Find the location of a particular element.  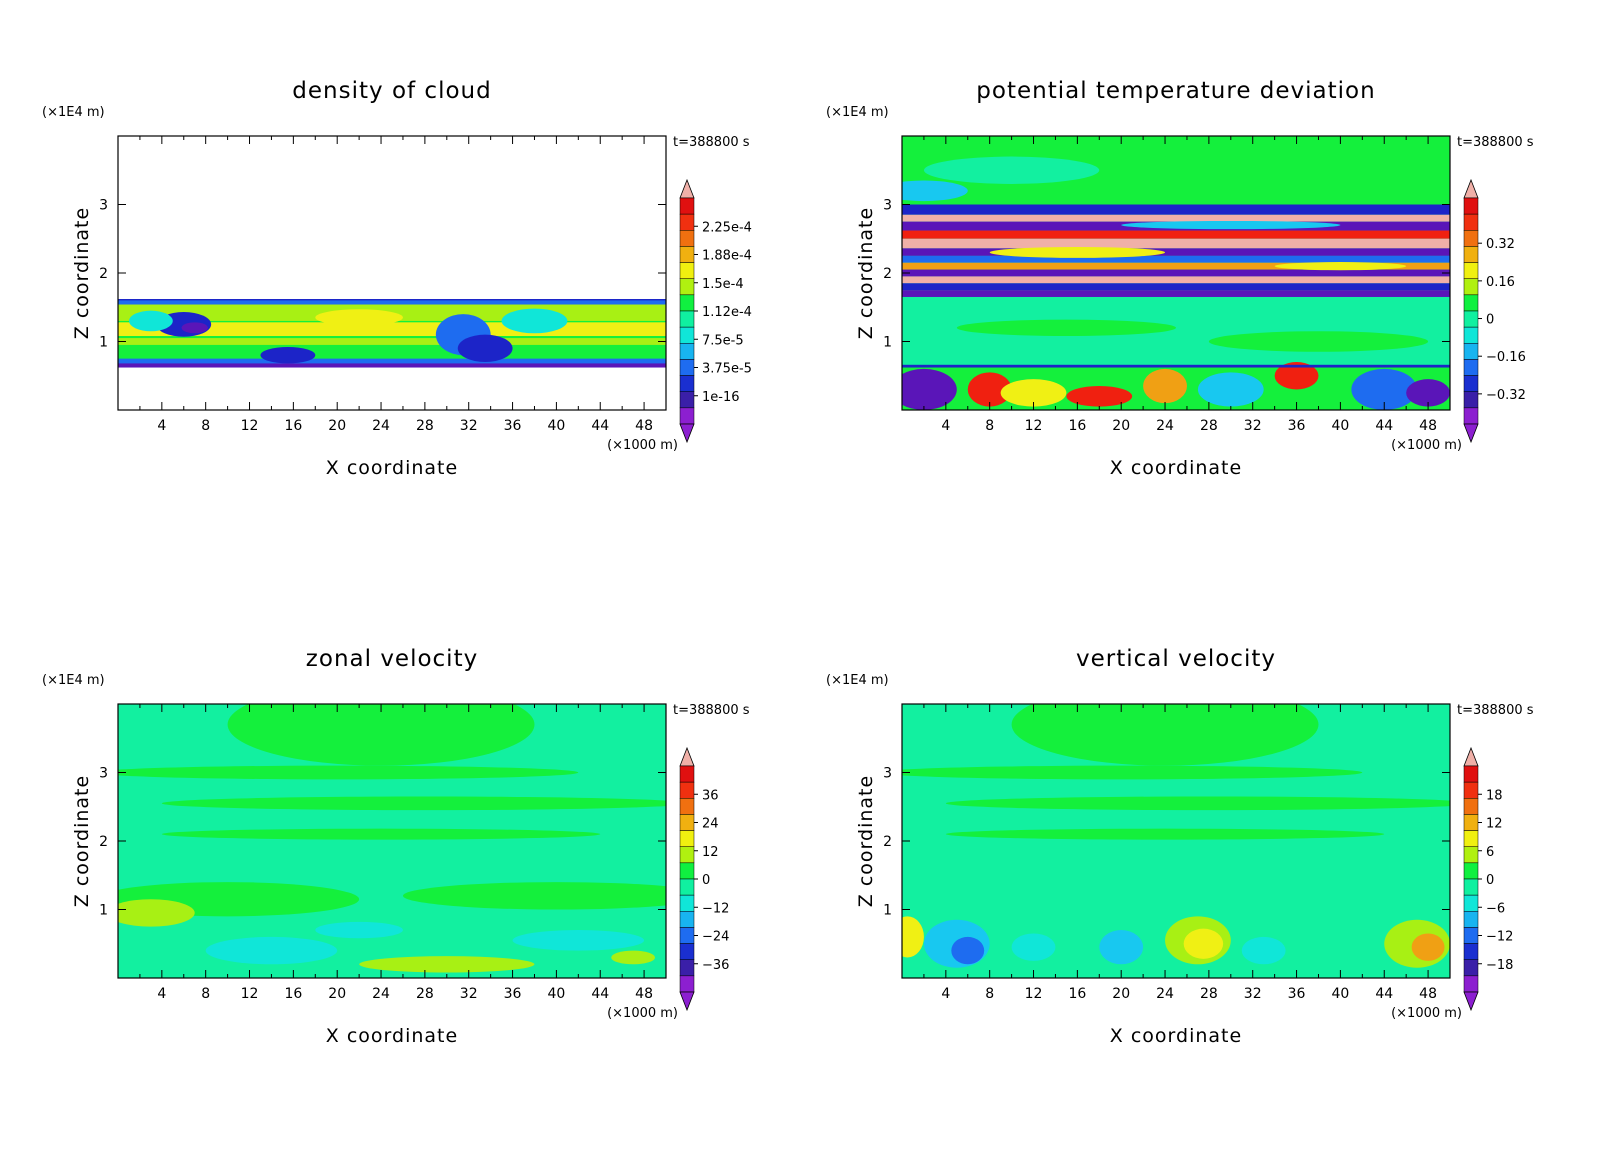

x-tick-label: 36 is located at coordinates (1297, 994).